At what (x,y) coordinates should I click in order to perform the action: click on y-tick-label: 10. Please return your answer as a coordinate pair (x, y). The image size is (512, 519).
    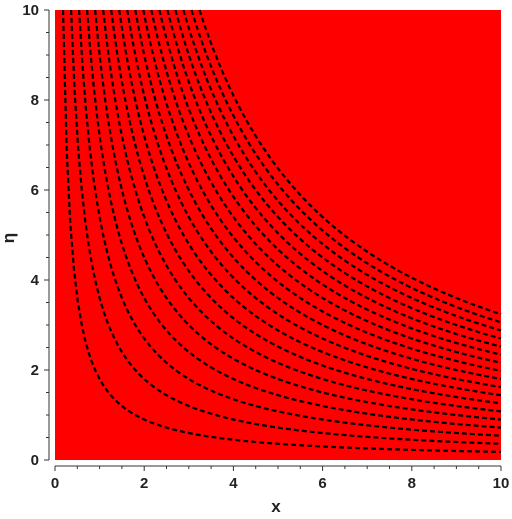
    Looking at the image, I should click on (30, 10).